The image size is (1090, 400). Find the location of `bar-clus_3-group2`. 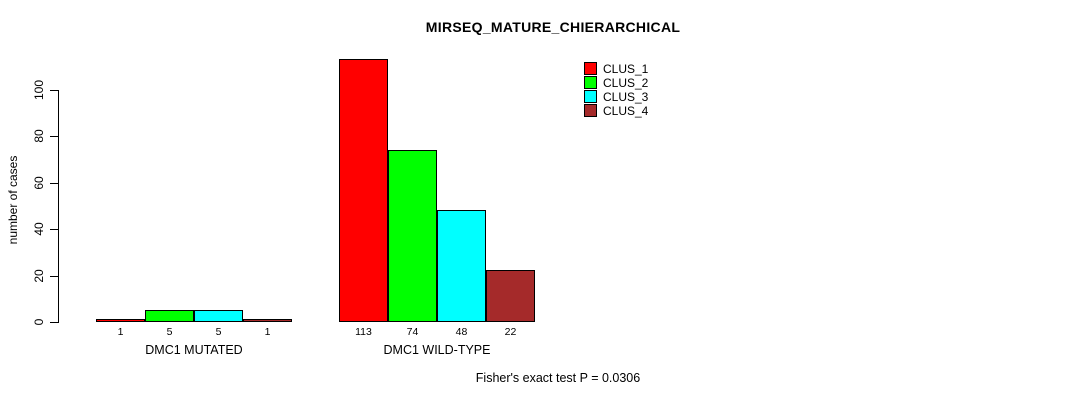

bar-clus_3-group2 is located at coordinates (461, 266).